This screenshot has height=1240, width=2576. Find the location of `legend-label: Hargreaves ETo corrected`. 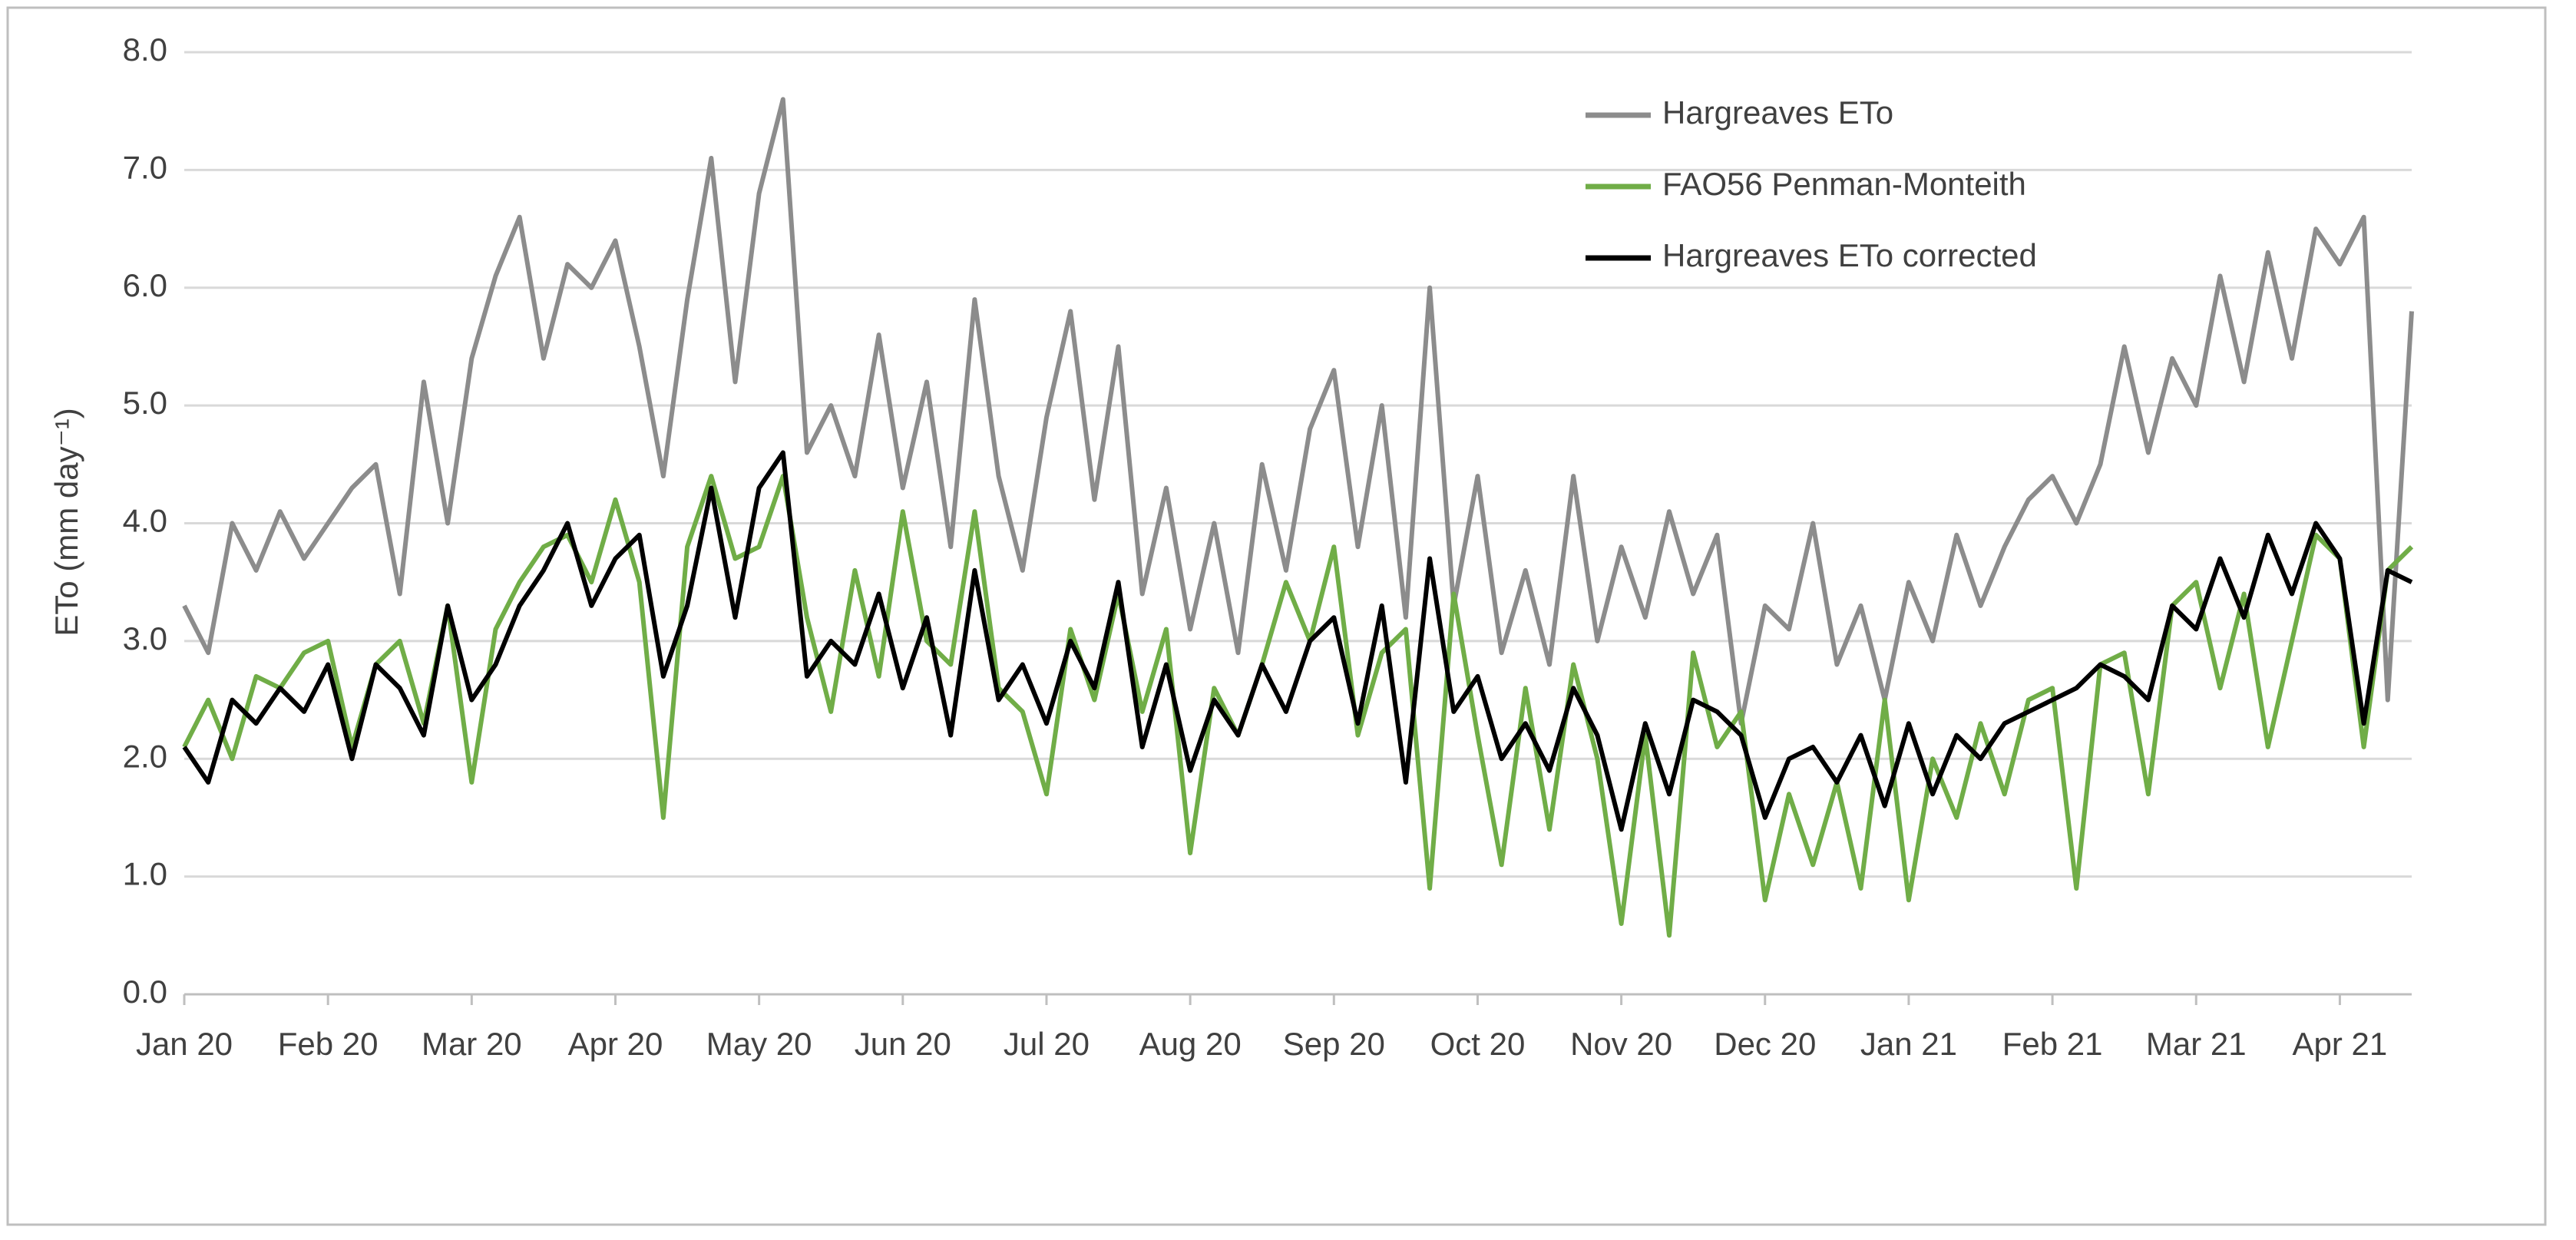

legend-label: Hargreaves ETo corrected is located at coordinates (1849, 255).